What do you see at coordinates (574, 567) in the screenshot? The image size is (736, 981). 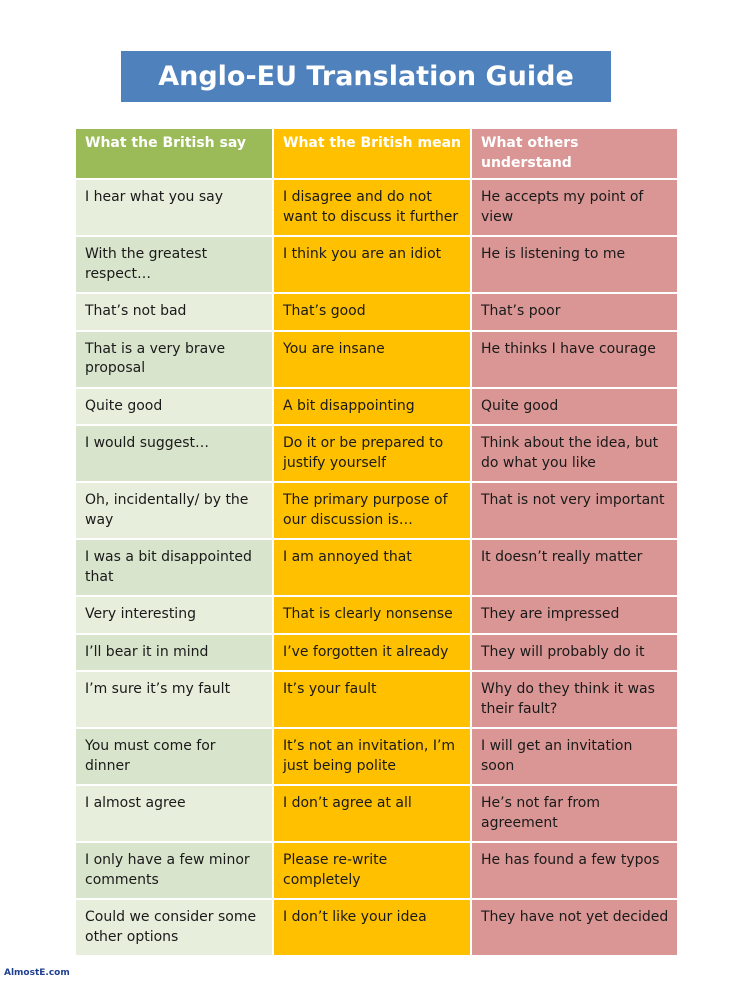 I see `cell-others-understand: It doesn’t really matter` at bounding box center [574, 567].